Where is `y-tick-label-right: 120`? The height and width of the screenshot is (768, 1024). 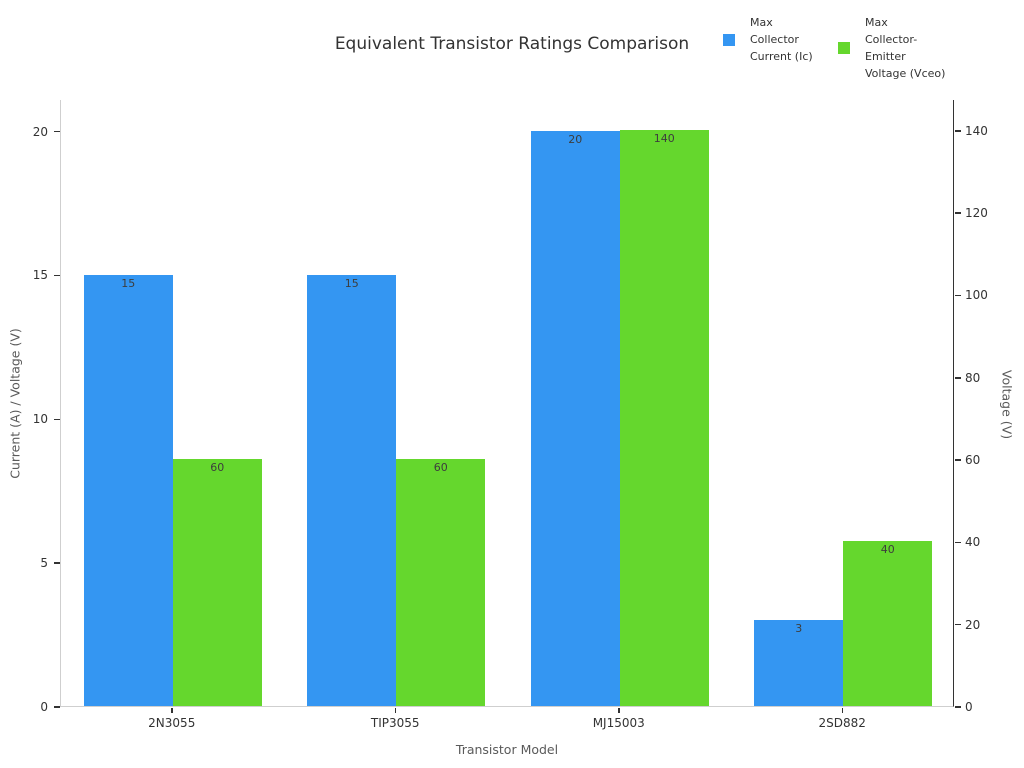
y-tick-label-right: 120 is located at coordinates (976, 213).